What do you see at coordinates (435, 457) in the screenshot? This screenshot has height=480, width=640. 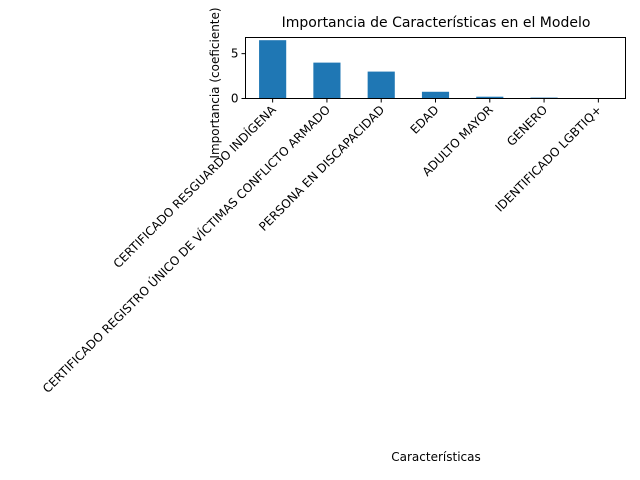 I see `x-axis-title: Características` at bounding box center [435, 457].